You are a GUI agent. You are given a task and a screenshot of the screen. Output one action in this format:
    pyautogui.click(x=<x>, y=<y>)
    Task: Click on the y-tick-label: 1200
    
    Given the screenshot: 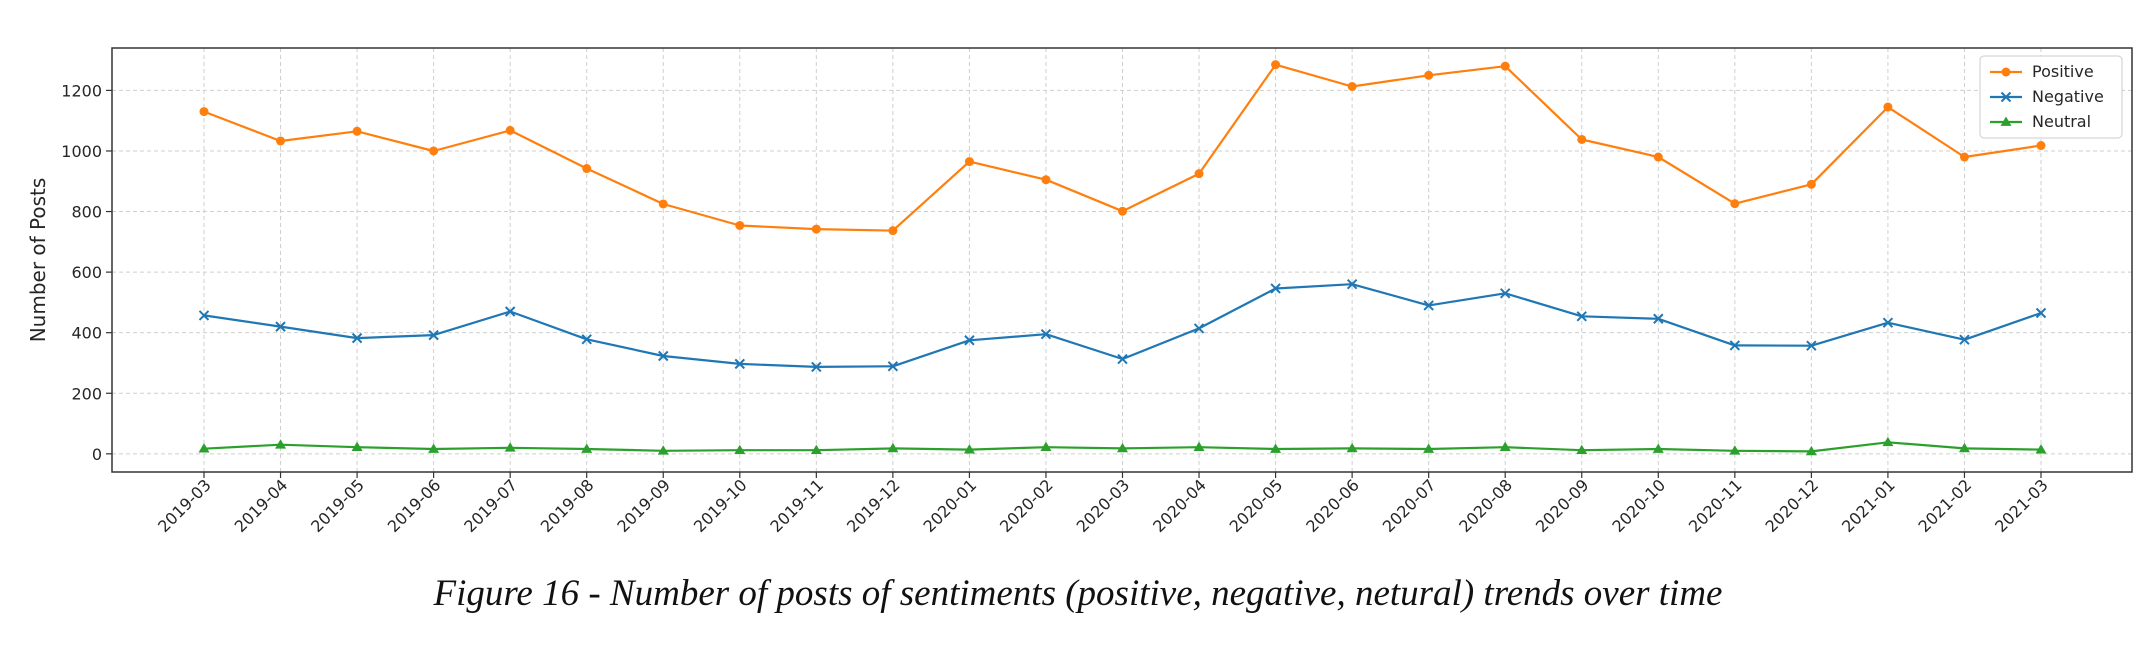 What is the action you would take?
    pyautogui.click(x=81, y=90)
    